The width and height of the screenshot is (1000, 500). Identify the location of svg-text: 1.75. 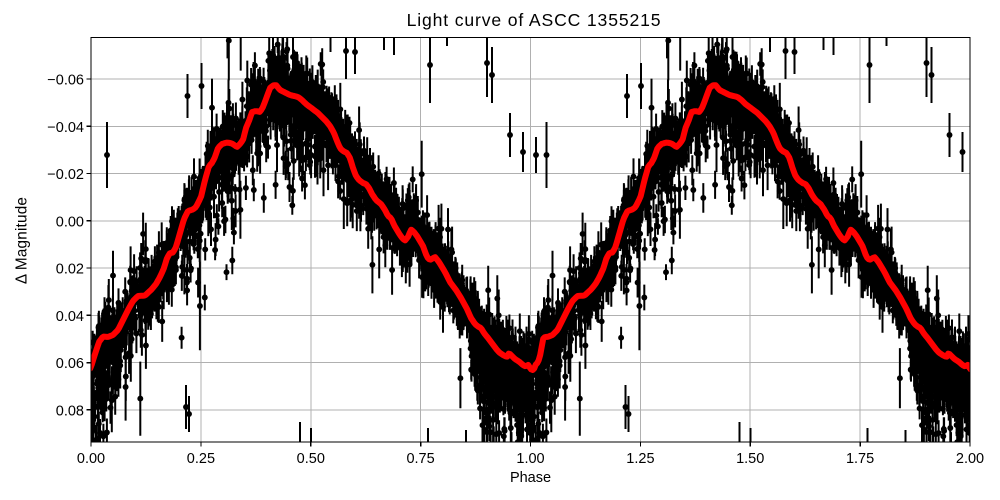
(860, 459).